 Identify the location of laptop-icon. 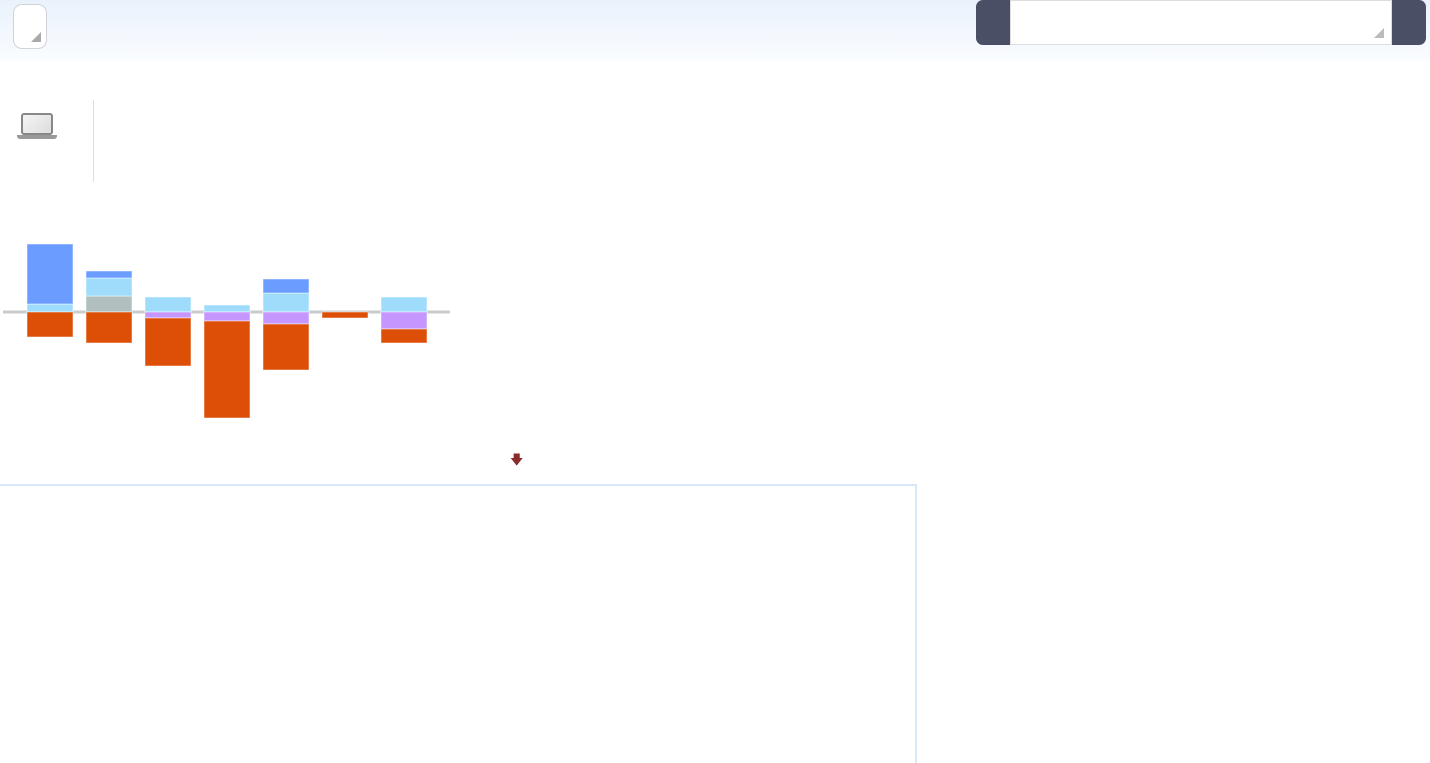
(37, 126).